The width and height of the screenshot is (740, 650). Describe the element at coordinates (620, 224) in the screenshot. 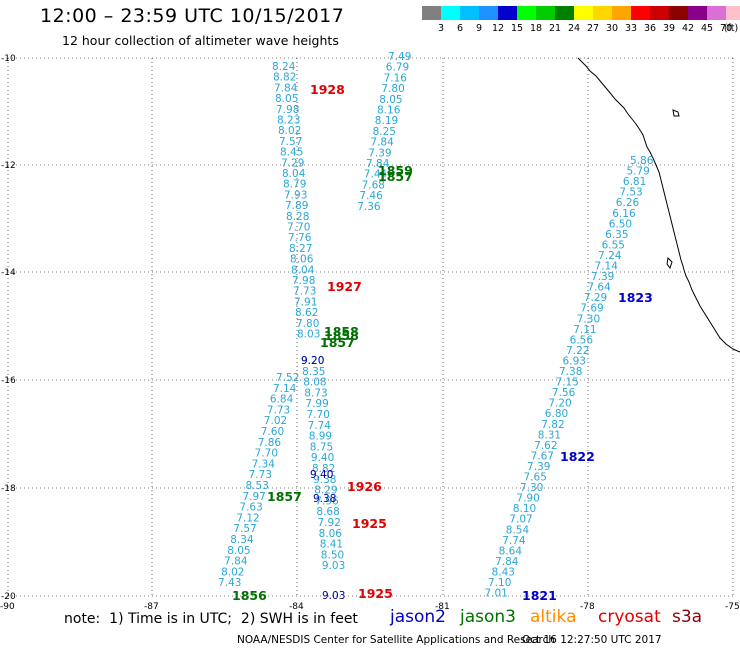

I see `track-d-value: 6.50` at that location.